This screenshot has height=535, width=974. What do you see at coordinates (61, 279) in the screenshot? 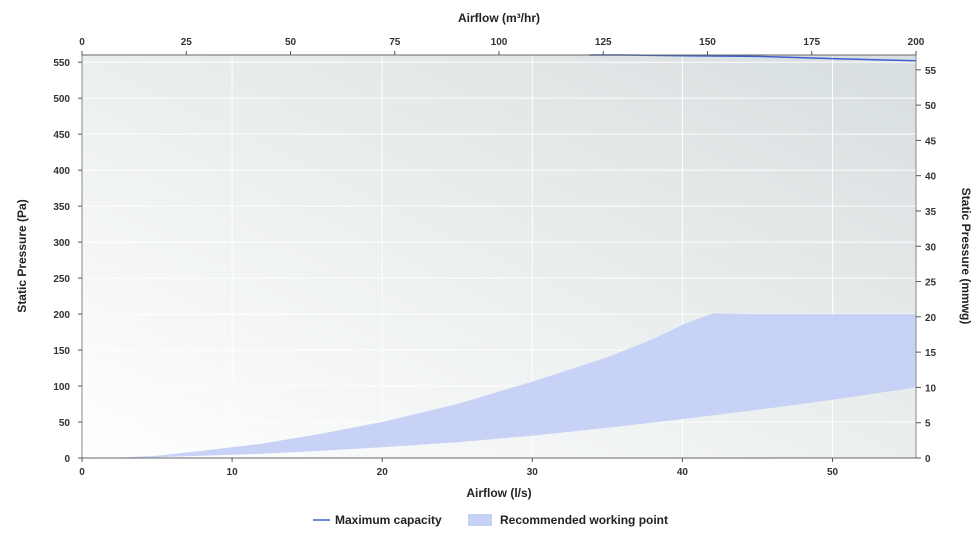
I see `left-y-tick-label: 250` at bounding box center [61, 279].